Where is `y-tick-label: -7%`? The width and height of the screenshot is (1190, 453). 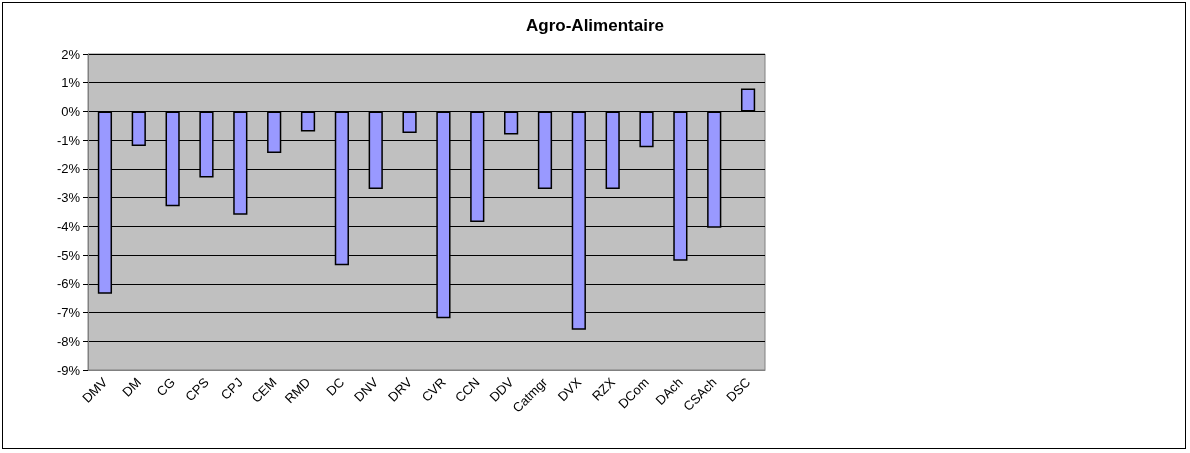 y-tick-label: -7% is located at coordinates (68, 313).